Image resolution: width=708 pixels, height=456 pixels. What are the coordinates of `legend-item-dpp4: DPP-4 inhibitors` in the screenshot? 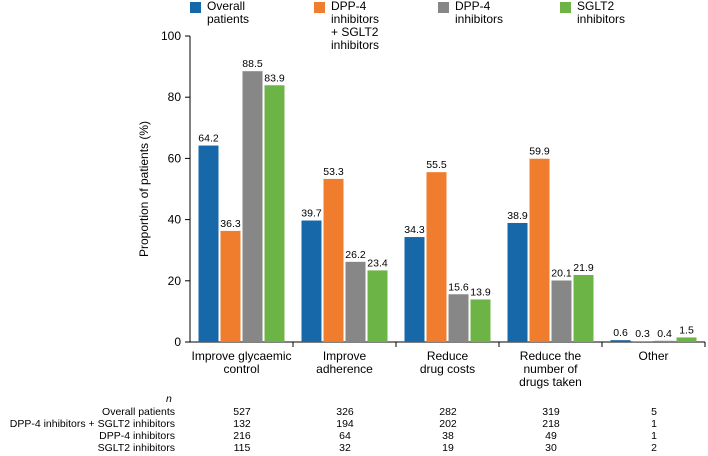 It's located at (470, 13).